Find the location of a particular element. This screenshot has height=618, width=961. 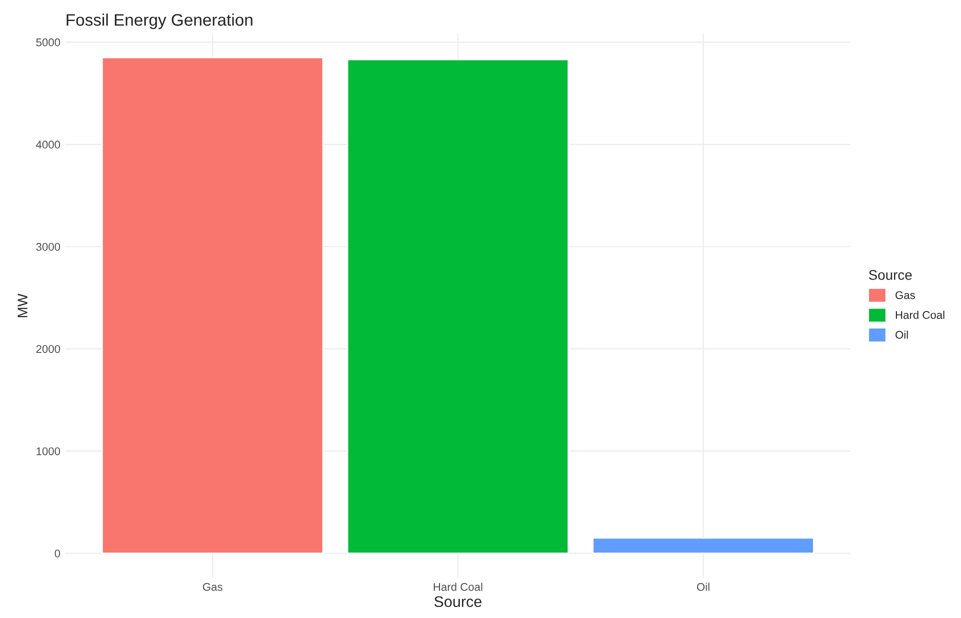

x-tick-label: Hard Coal is located at coordinates (458, 586).